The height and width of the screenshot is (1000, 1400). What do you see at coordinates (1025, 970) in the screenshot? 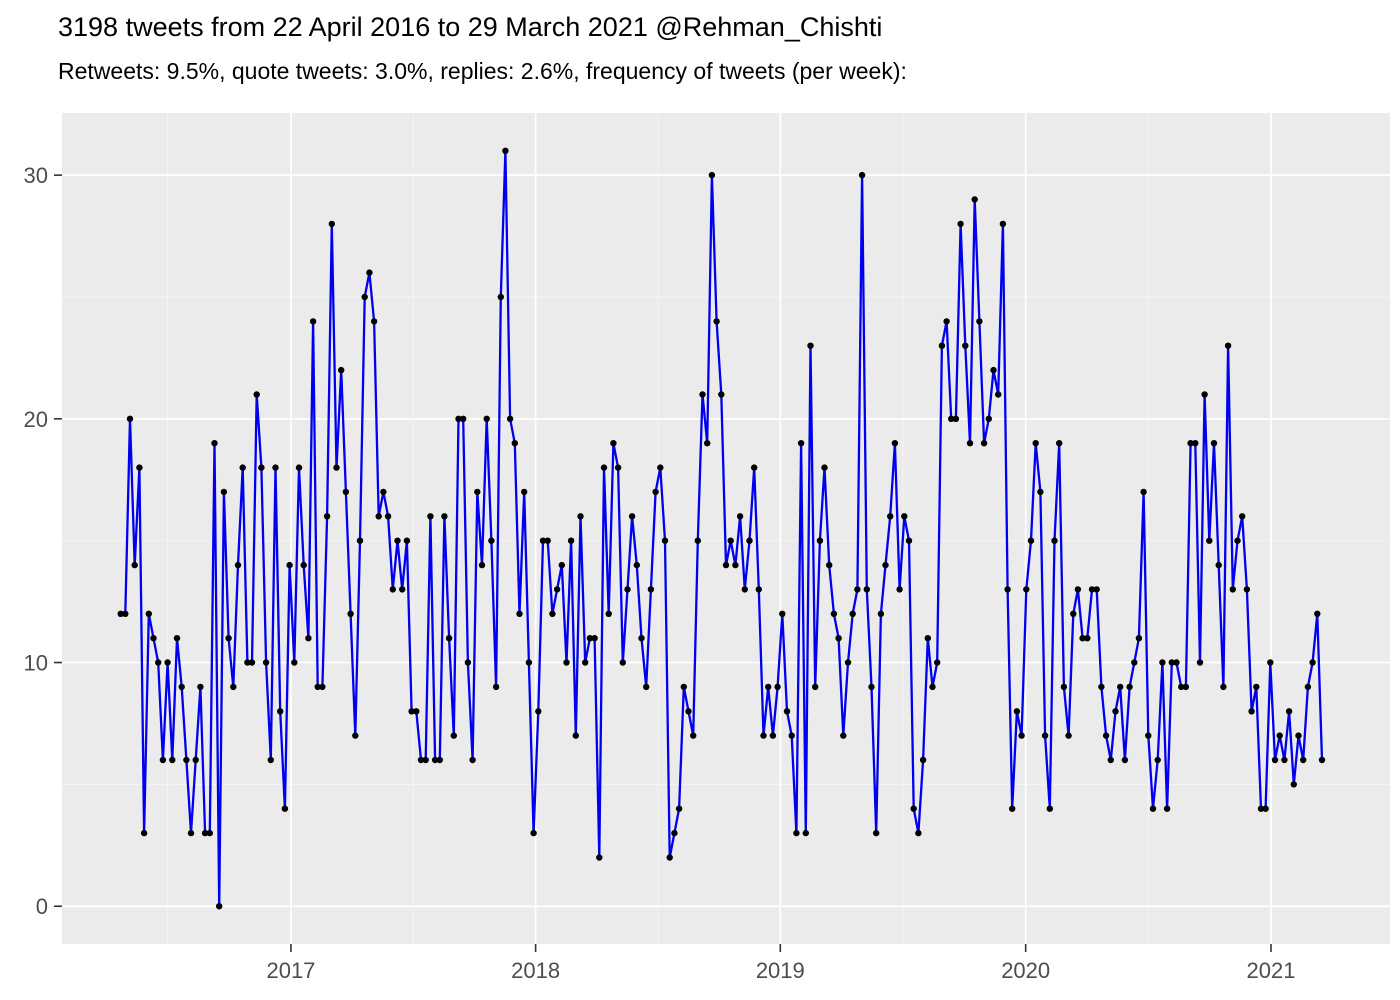
I see `x-tick-label: 2020` at bounding box center [1025, 970].